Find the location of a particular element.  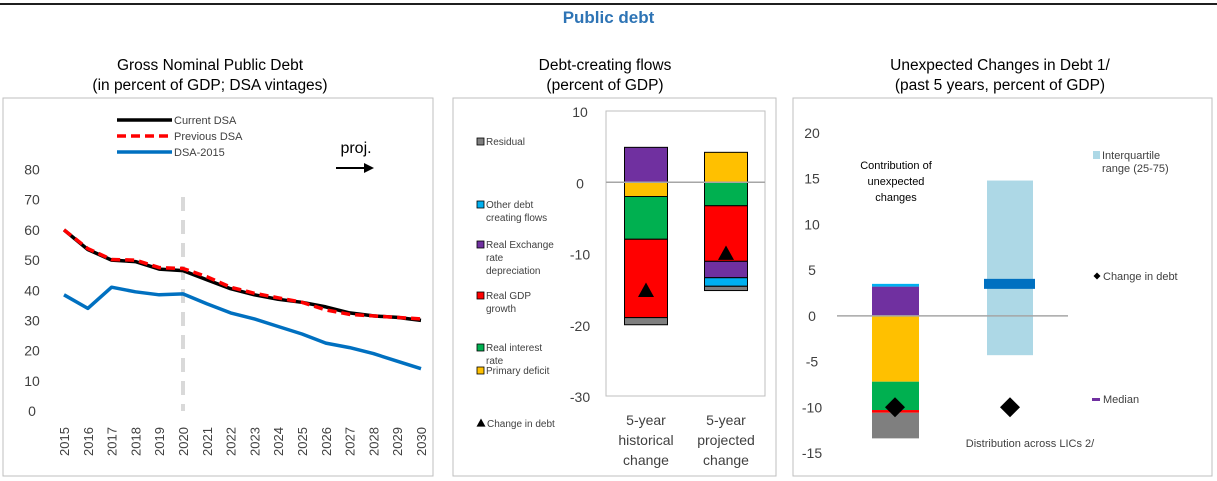

chart1-ytick-label-3: 30 is located at coordinates (32, 320).